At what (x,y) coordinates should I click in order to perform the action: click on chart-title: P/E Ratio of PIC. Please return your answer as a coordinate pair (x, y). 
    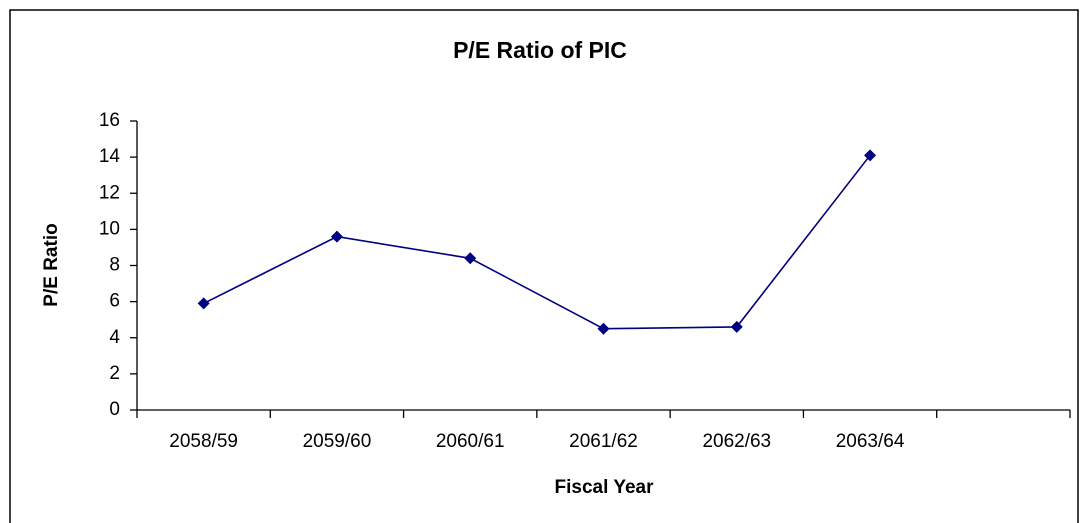
    Looking at the image, I should click on (540, 50).